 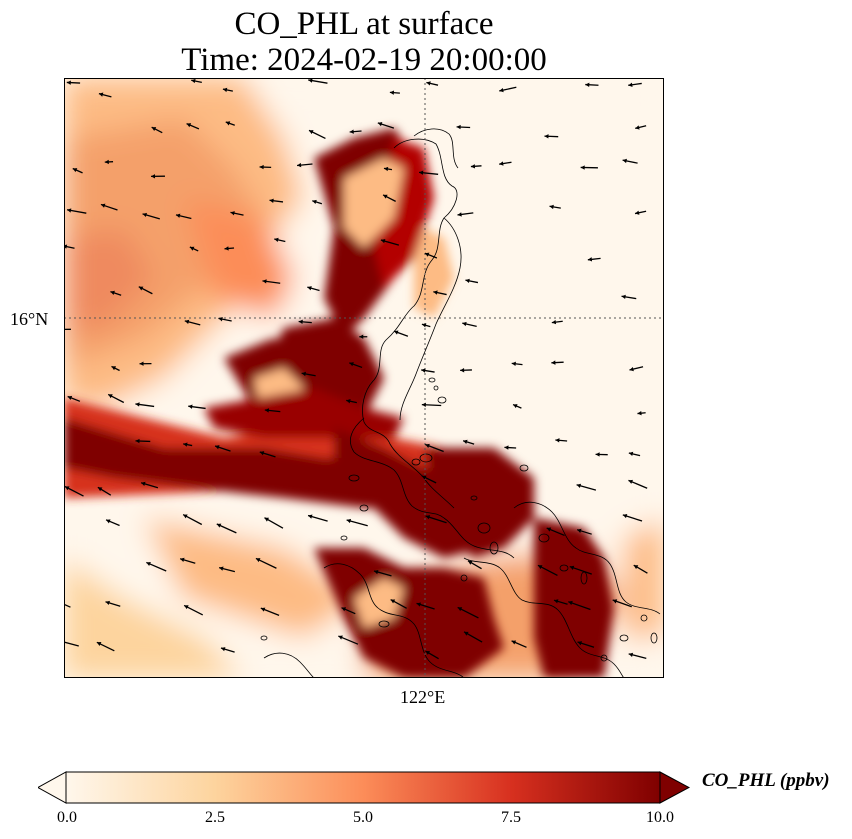 What do you see at coordinates (29, 319) in the screenshot?
I see `lat-tick-label: 16°N` at bounding box center [29, 319].